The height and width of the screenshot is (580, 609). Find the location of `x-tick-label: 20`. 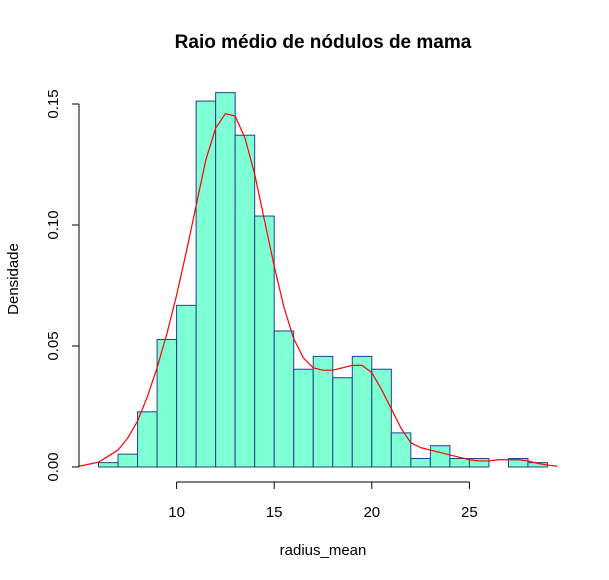

x-tick-label: 20 is located at coordinates (371, 512).